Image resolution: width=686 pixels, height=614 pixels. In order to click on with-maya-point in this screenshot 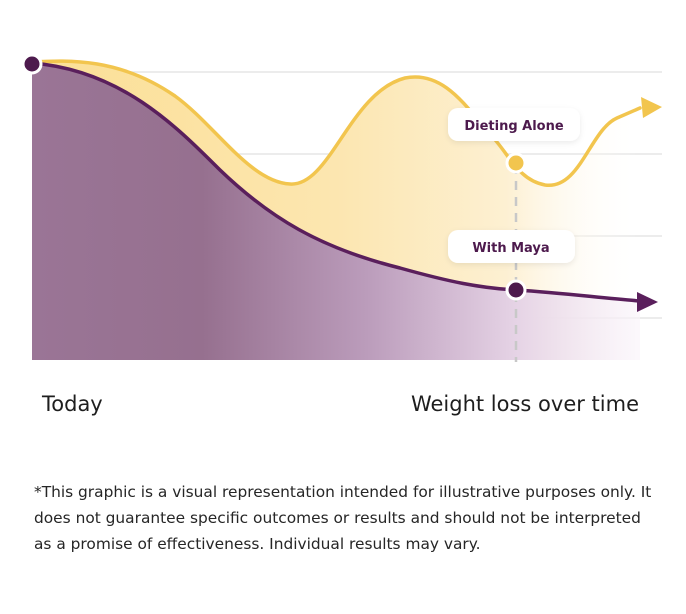, I will do `click(516, 290)`.